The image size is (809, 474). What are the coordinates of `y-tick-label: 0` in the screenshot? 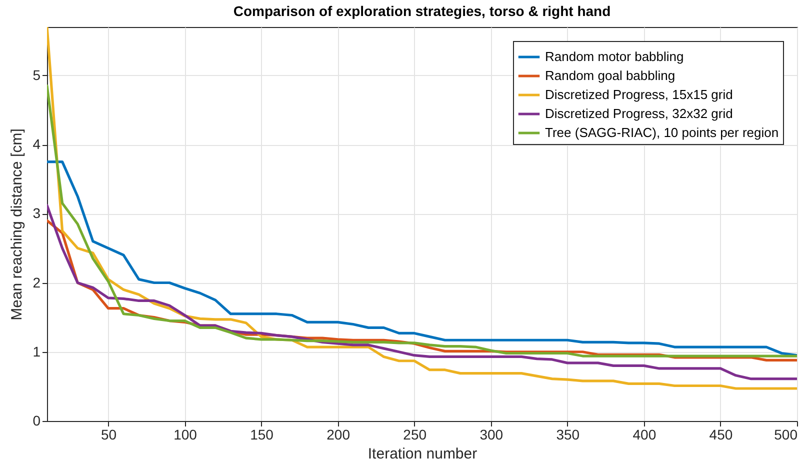 It's located at (36, 420).